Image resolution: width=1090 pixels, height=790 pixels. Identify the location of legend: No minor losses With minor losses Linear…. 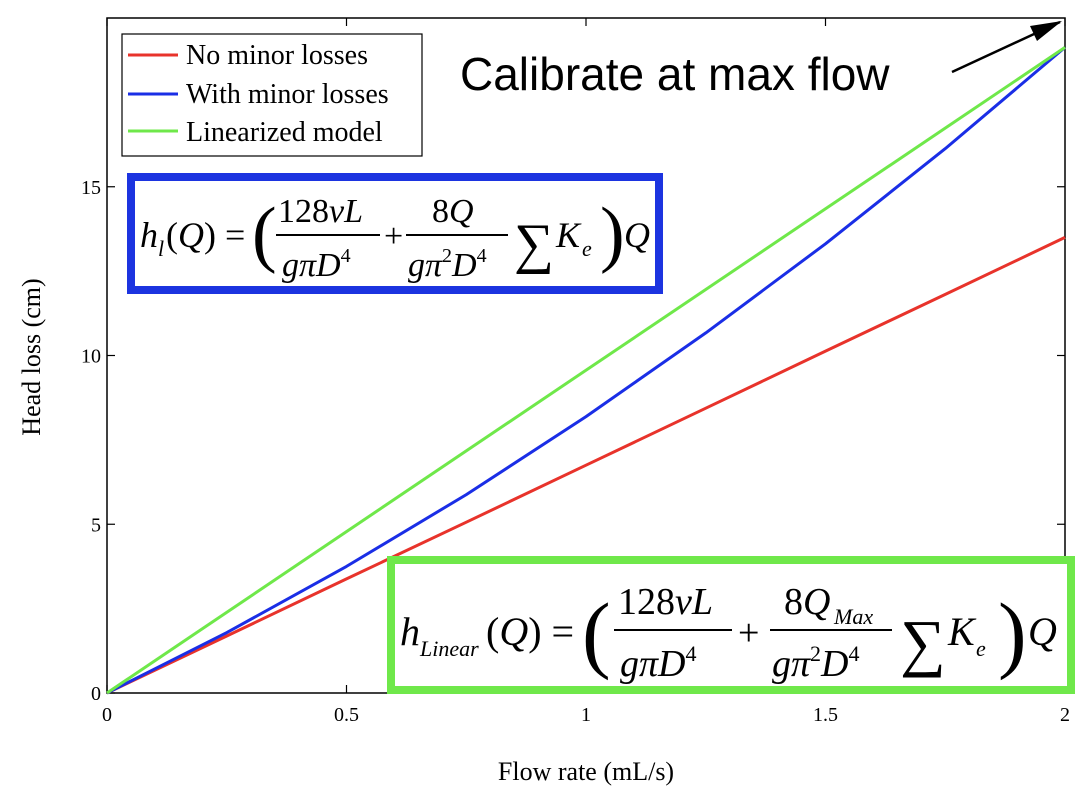
(272, 95).